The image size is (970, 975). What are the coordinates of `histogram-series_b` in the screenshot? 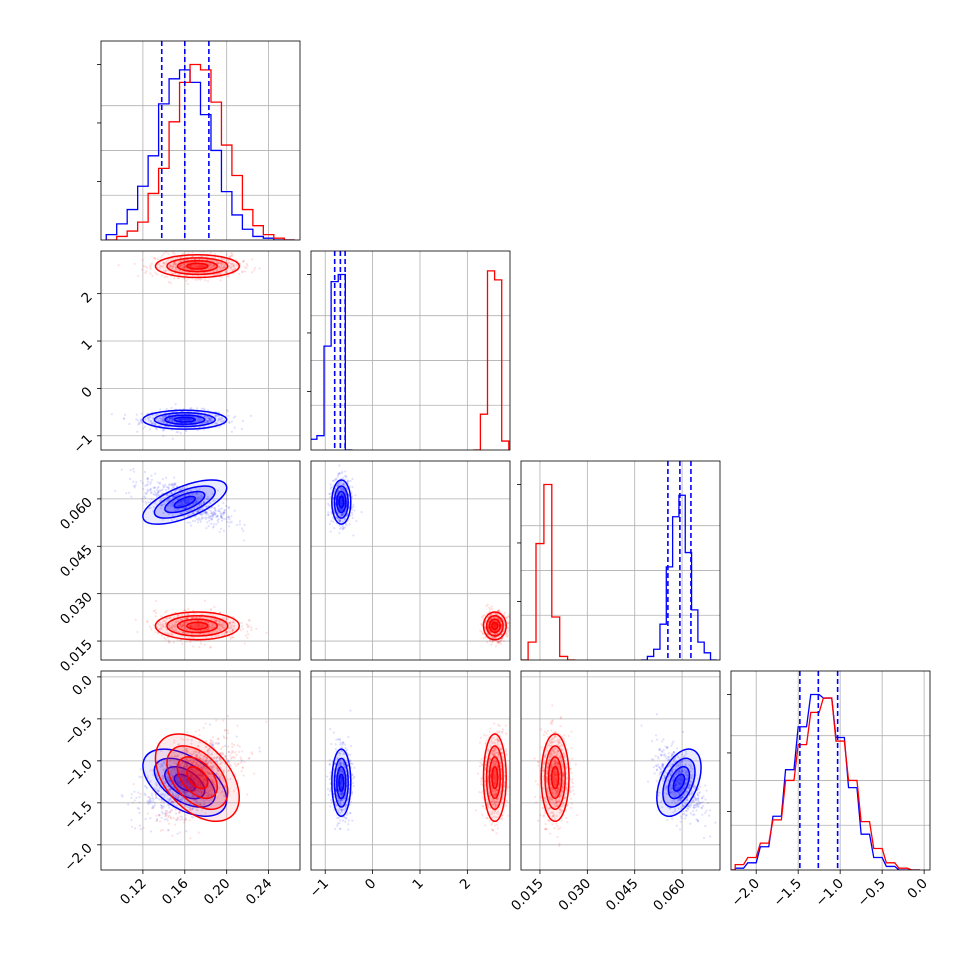 It's located at (679, 577).